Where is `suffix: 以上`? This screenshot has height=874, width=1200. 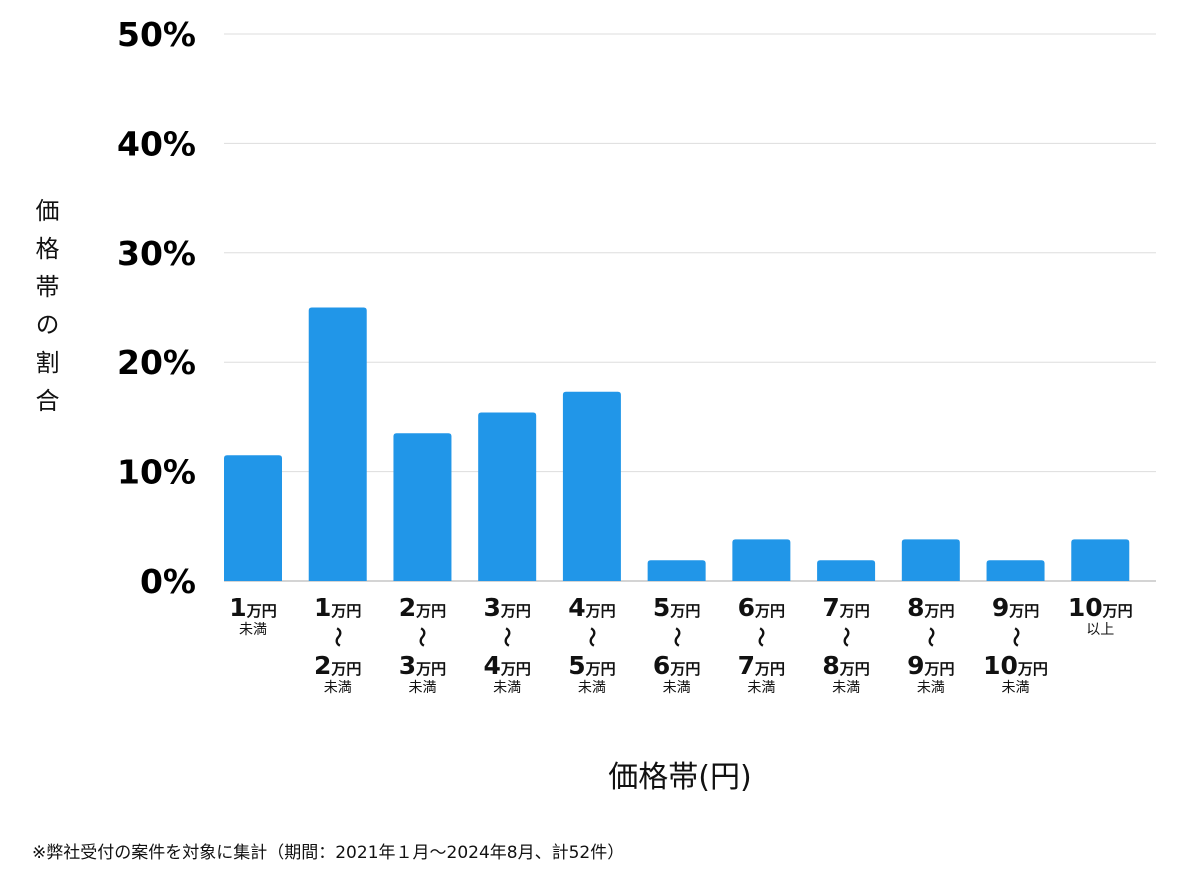 suffix: 以上 is located at coordinates (1100, 630).